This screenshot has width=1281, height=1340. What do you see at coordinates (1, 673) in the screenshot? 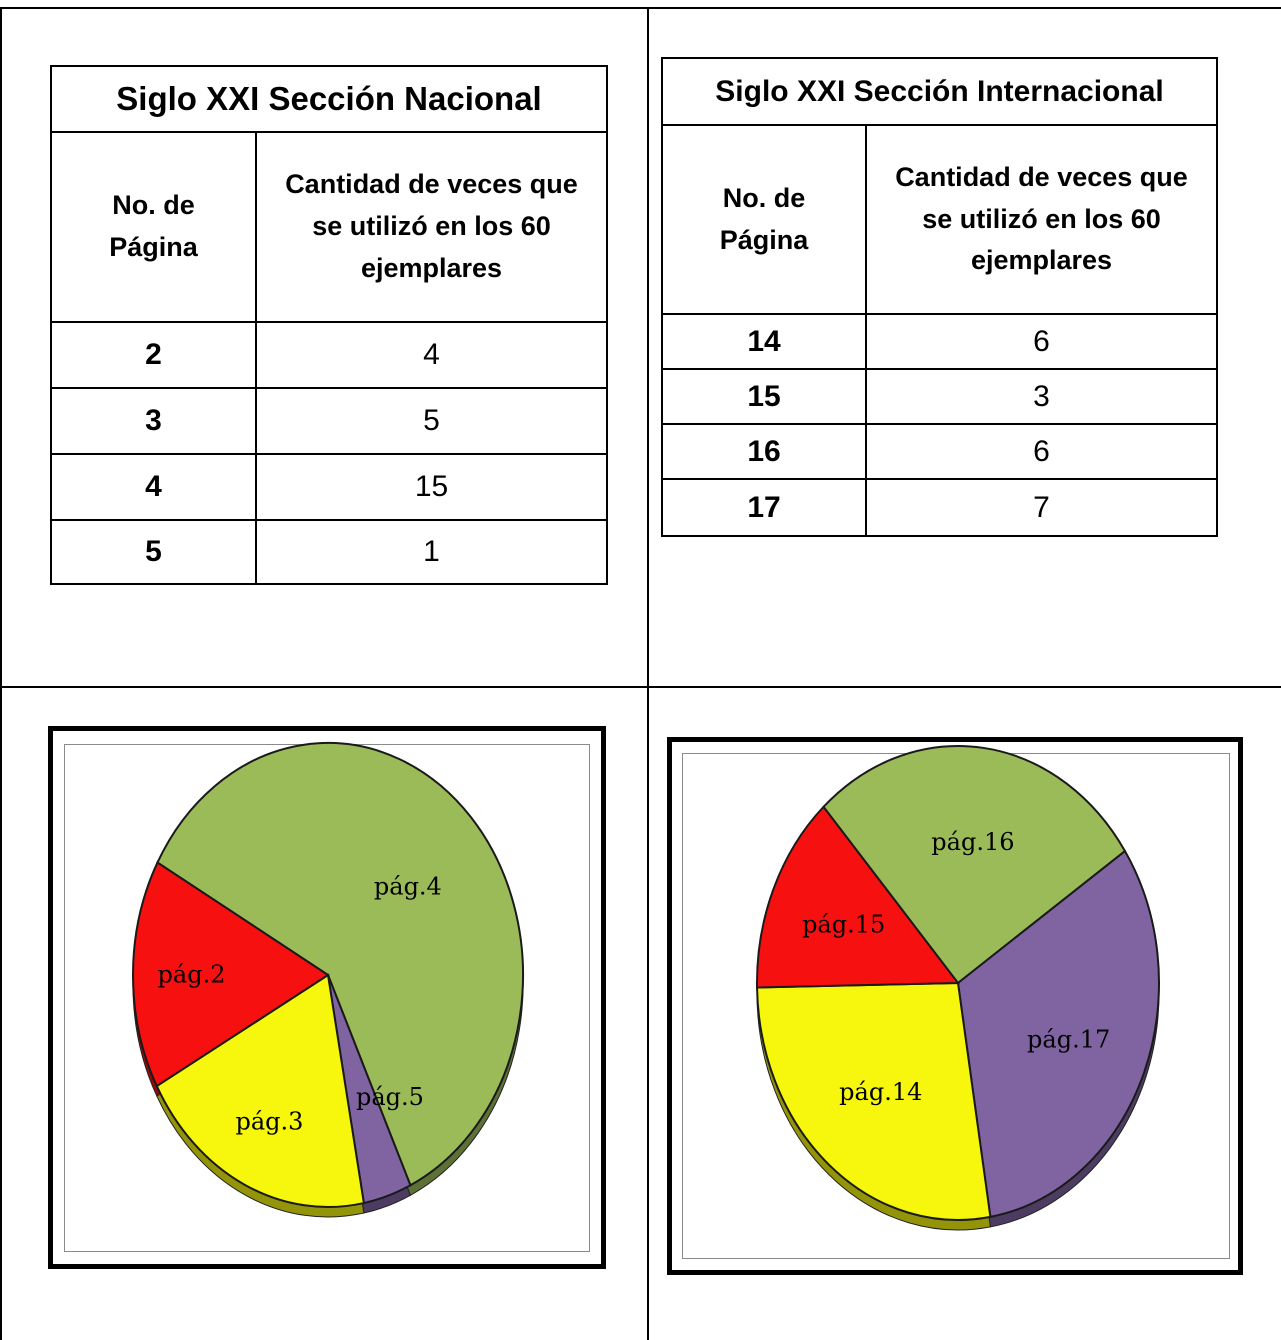
I see `outer-left-border` at bounding box center [1, 673].